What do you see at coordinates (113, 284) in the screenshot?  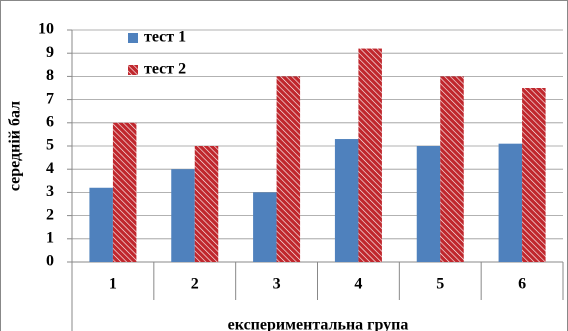 I see `x-tick-label: 1` at bounding box center [113, 284].